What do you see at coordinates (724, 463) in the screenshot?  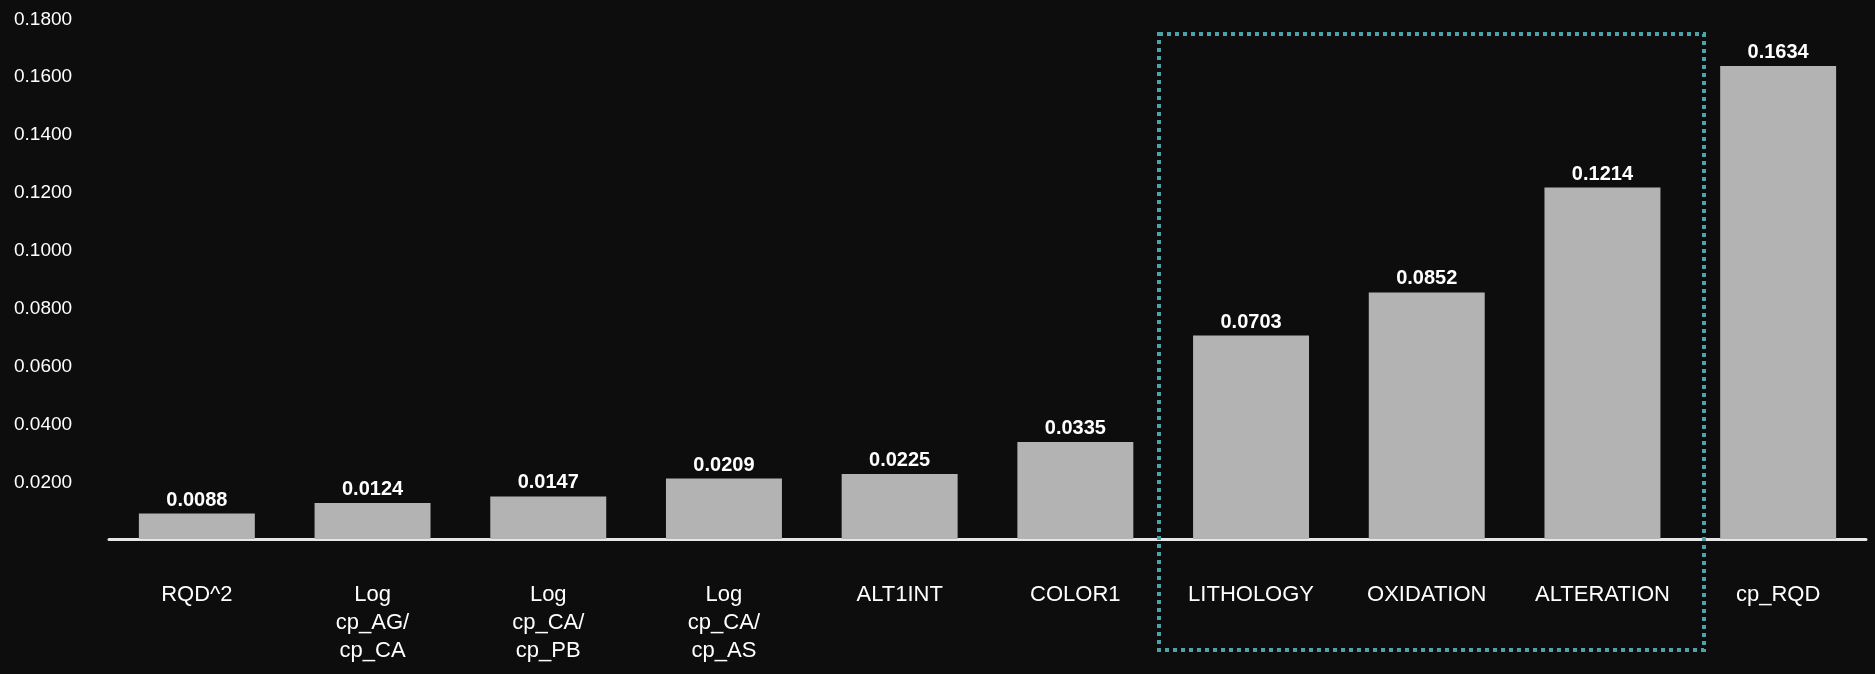 I see `data-label: 0.0209` at bounding box center [724, 463].